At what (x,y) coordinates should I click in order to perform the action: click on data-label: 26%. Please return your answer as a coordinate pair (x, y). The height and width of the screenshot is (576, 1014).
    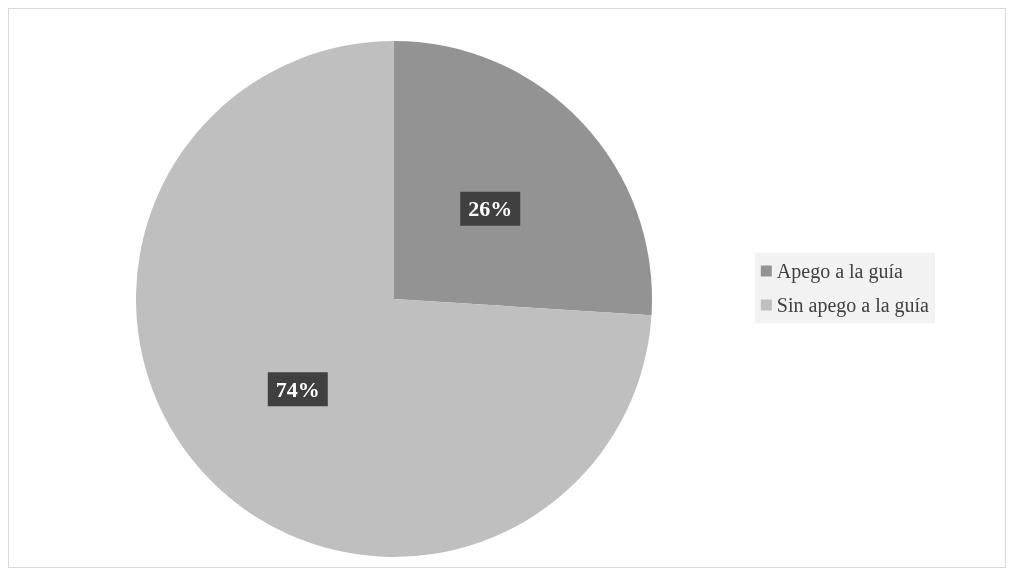
    Looking at the image, I should click on (490, 209).